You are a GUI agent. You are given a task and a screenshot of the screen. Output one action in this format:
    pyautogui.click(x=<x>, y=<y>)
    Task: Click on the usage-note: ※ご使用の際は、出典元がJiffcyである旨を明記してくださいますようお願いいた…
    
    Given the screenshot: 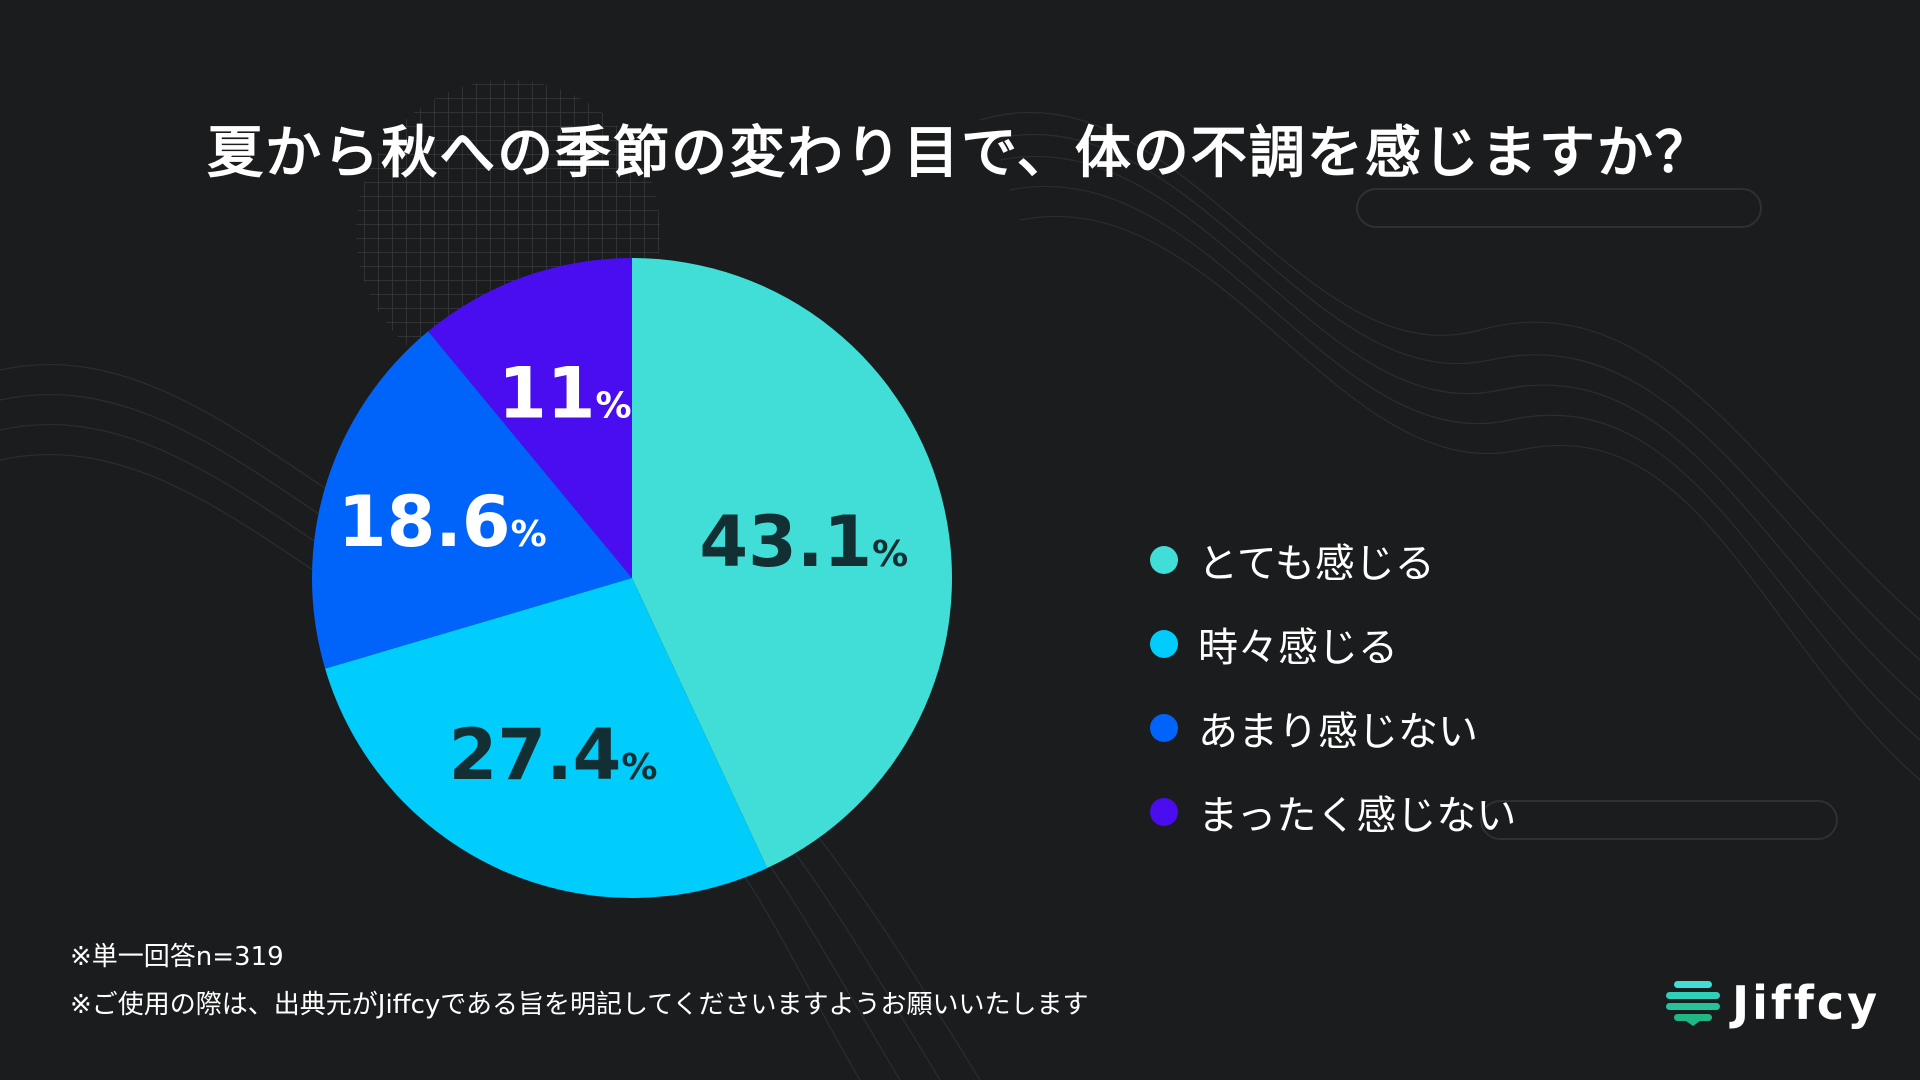 What is the action you would take?
    pyautogui.click(x=579, y=1005)
    